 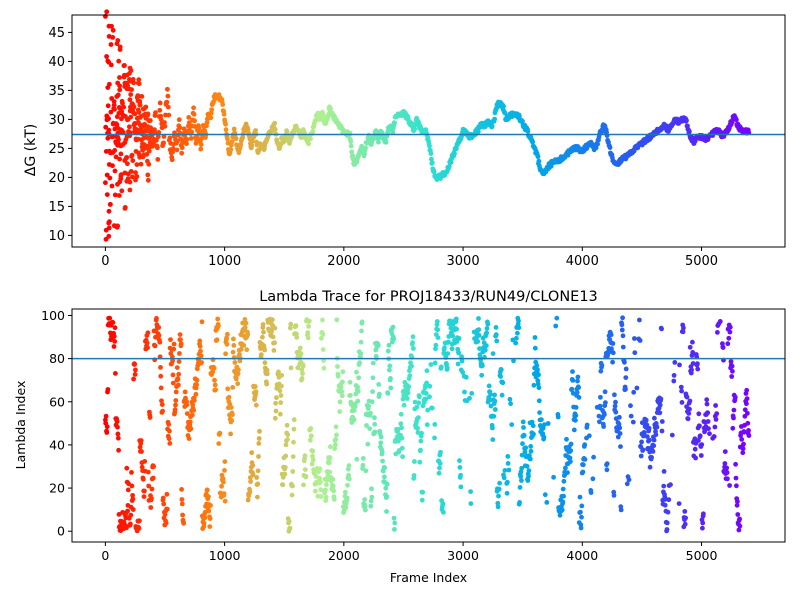 I want to click on x-tick-label: 4000, so click(x=582, y=555).